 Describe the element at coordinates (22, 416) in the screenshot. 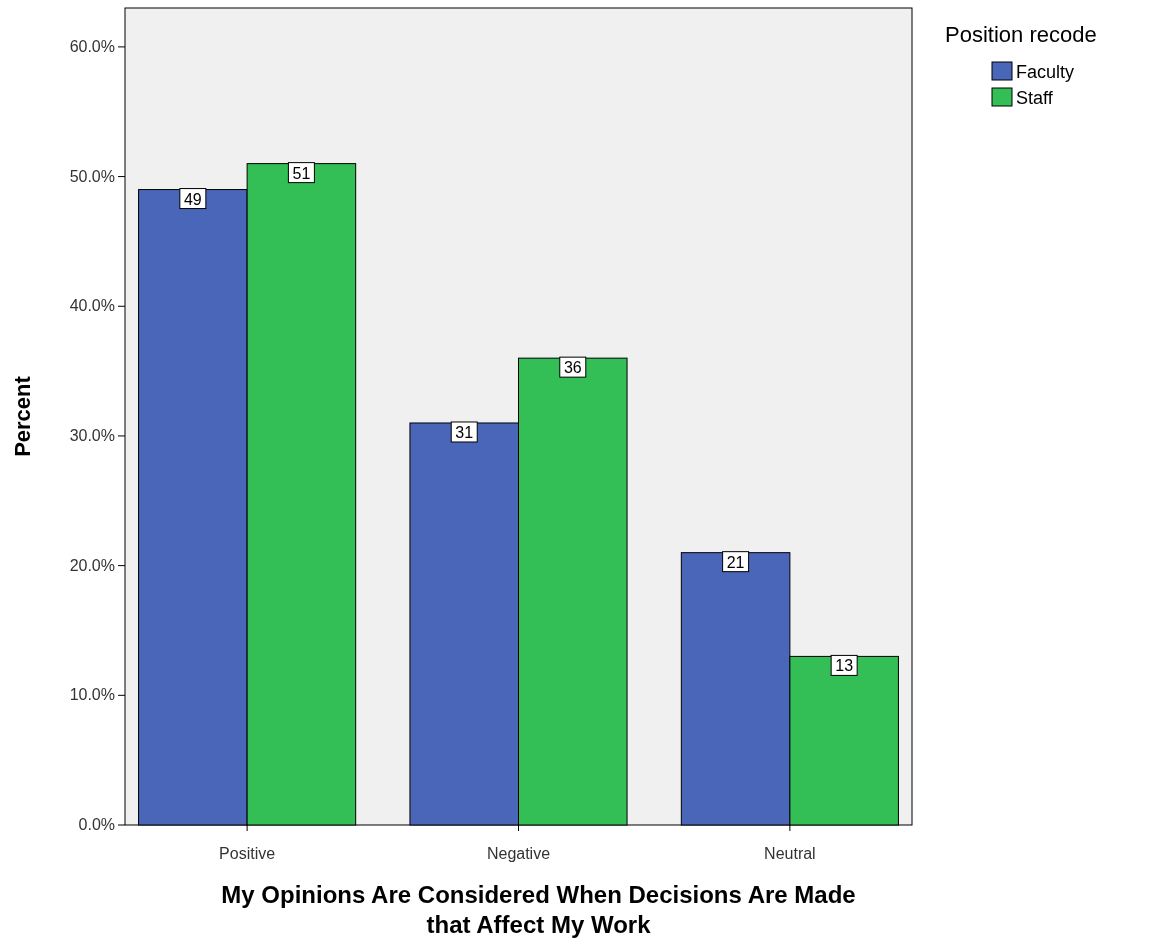

I see `y-axis-title: Percent` at that location.